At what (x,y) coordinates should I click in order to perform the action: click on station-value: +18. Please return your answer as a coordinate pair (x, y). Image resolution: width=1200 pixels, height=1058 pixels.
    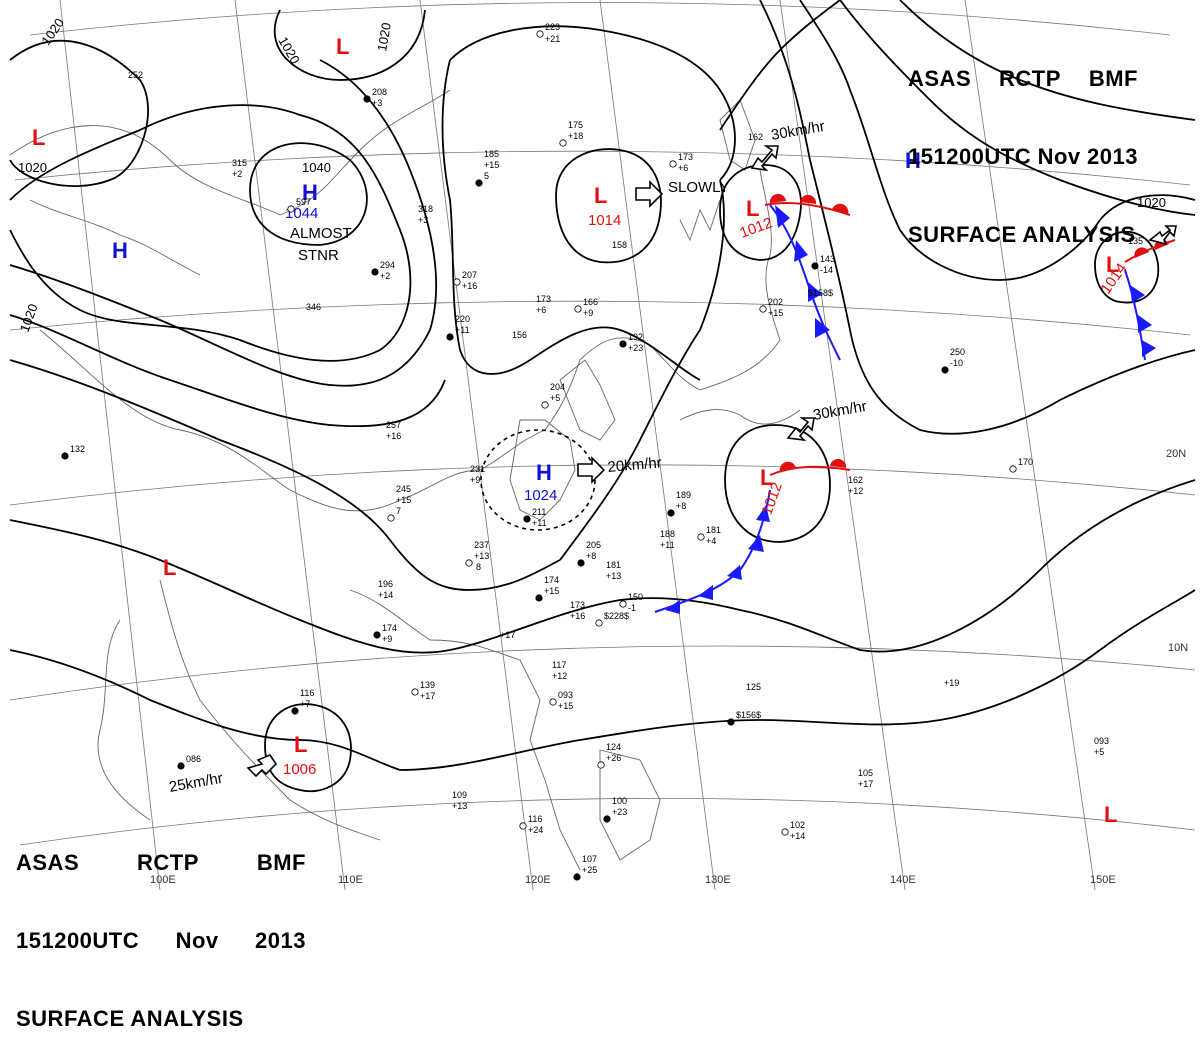
    Looking at the image, I should click on (575, 136).